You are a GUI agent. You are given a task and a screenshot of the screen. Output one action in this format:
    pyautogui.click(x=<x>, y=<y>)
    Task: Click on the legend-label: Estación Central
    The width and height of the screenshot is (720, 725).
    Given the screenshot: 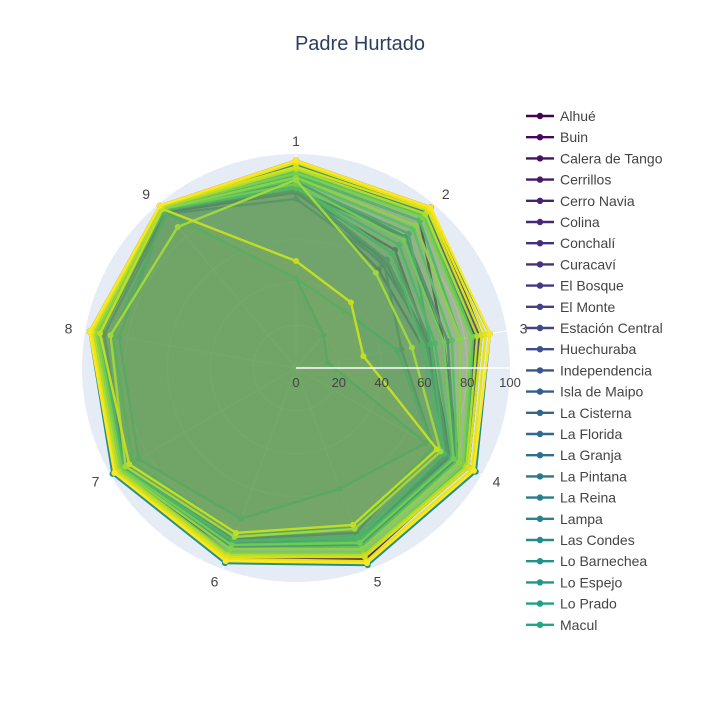 What is the action you would take?
    pyautogui.click(x=611, y=328)
    